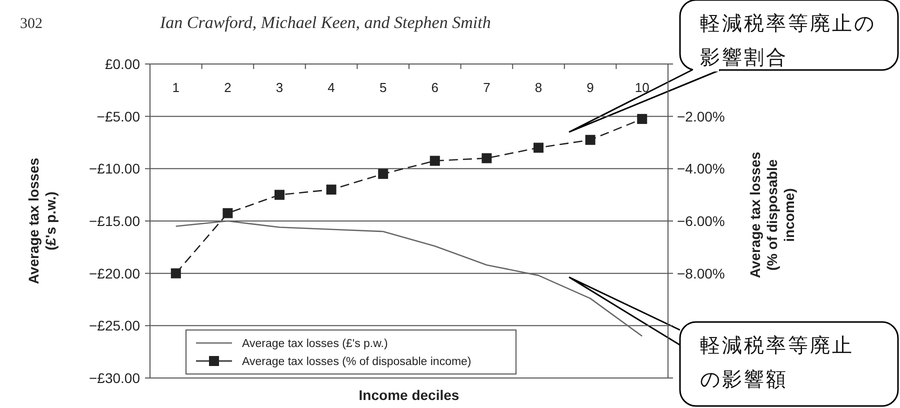  What do you see at coordinates (409, 278) in the screenshot?
I see `line-series` at bounding box center [409, 278].